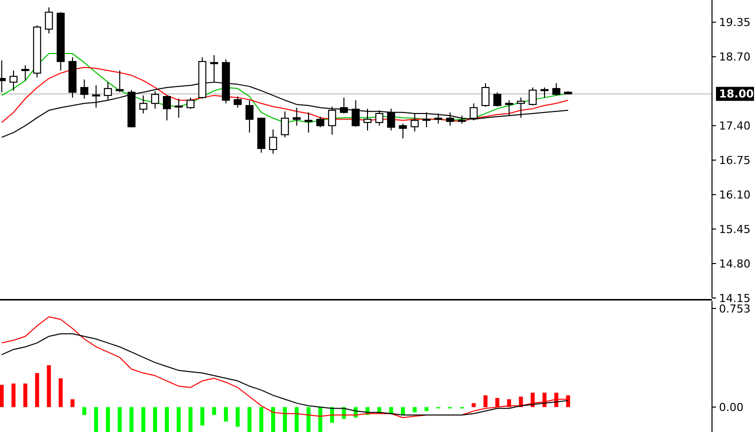  I want to click on y-tick-label: 16.10, so click(734, 195).